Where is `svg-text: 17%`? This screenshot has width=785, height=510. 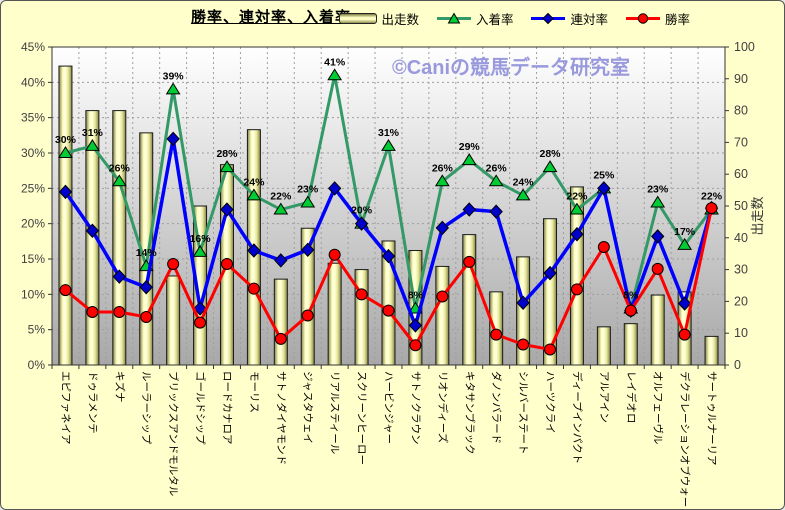 svg-text: 17% is located at coordinates (685, 232).